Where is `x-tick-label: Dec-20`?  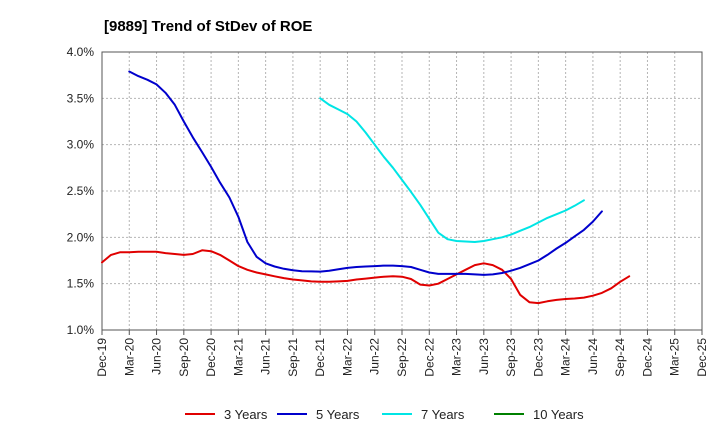
x-tick-label: Dec-20 is located at coordinates (211, 357).